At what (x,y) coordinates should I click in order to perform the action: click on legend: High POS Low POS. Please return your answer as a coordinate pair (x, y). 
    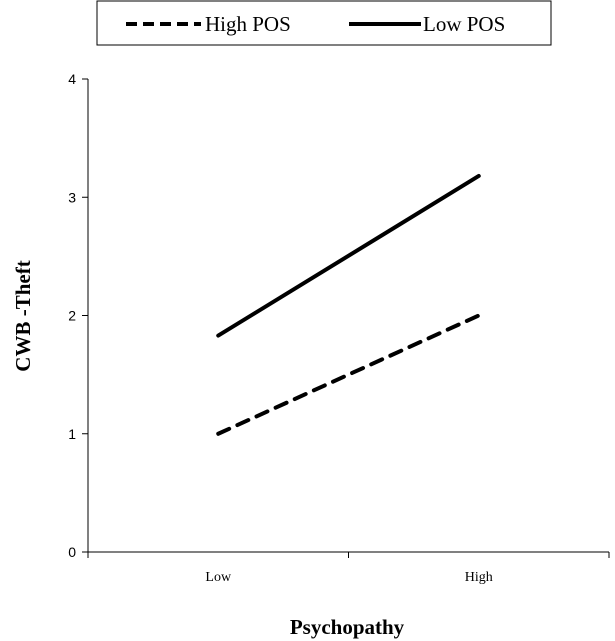
    Looking at the image, I should click on (324, 23).